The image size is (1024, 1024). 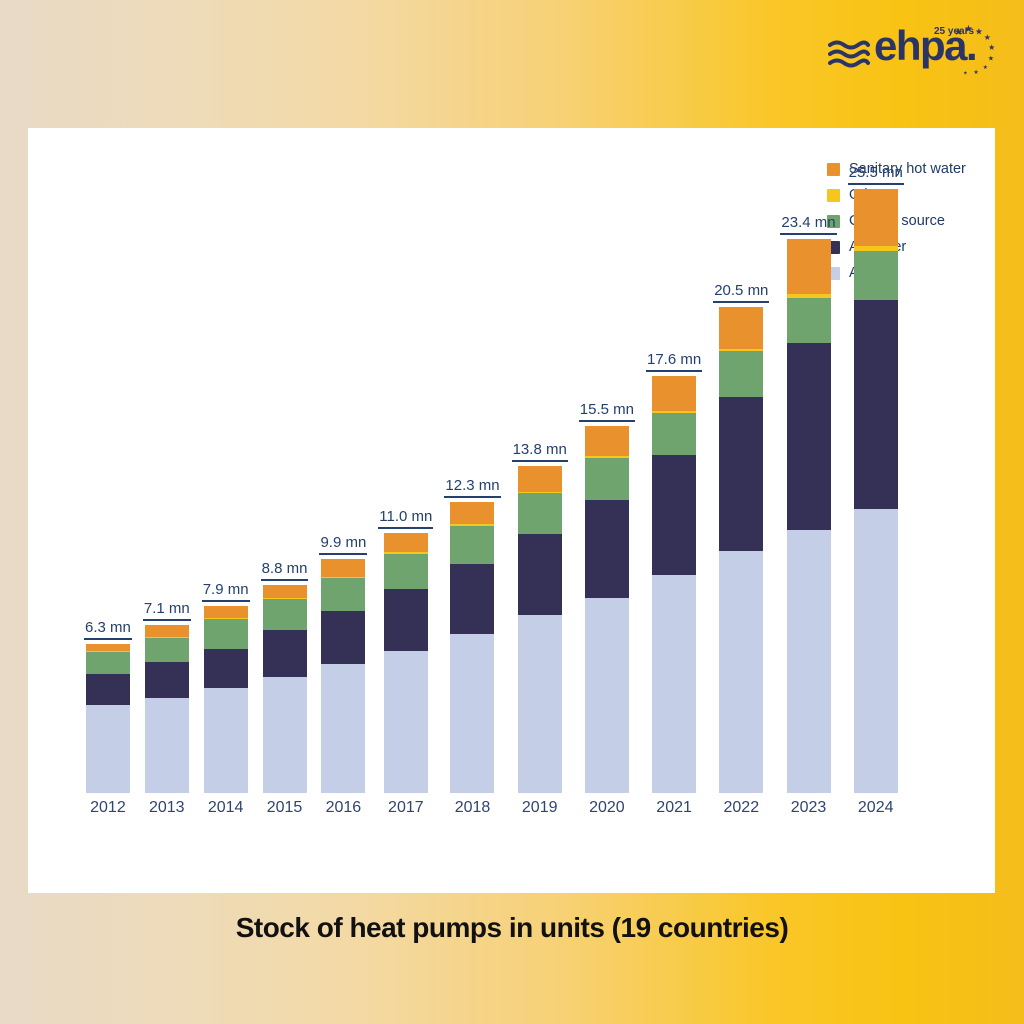 I want to click on bar-total-label: 15.5 mn, so click(x=606, y=411).